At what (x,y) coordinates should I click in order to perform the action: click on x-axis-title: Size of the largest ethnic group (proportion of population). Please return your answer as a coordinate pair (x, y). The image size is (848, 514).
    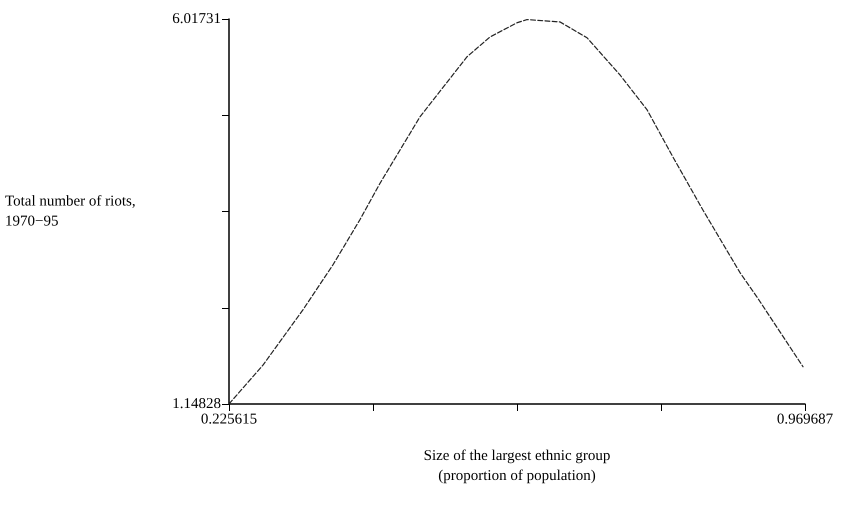
    Looking at the image, I should click on (517, 466).